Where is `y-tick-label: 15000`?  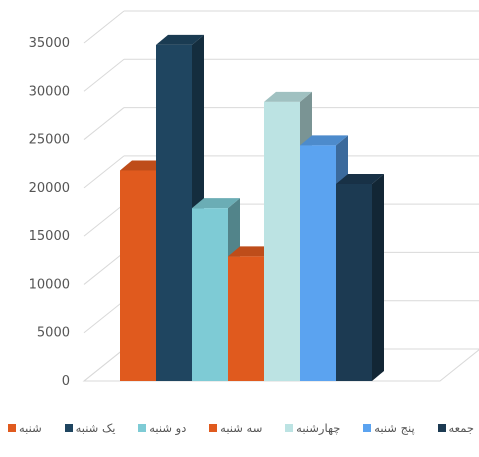
y-tick-label: 15000 is located at coordinates (49, 236).